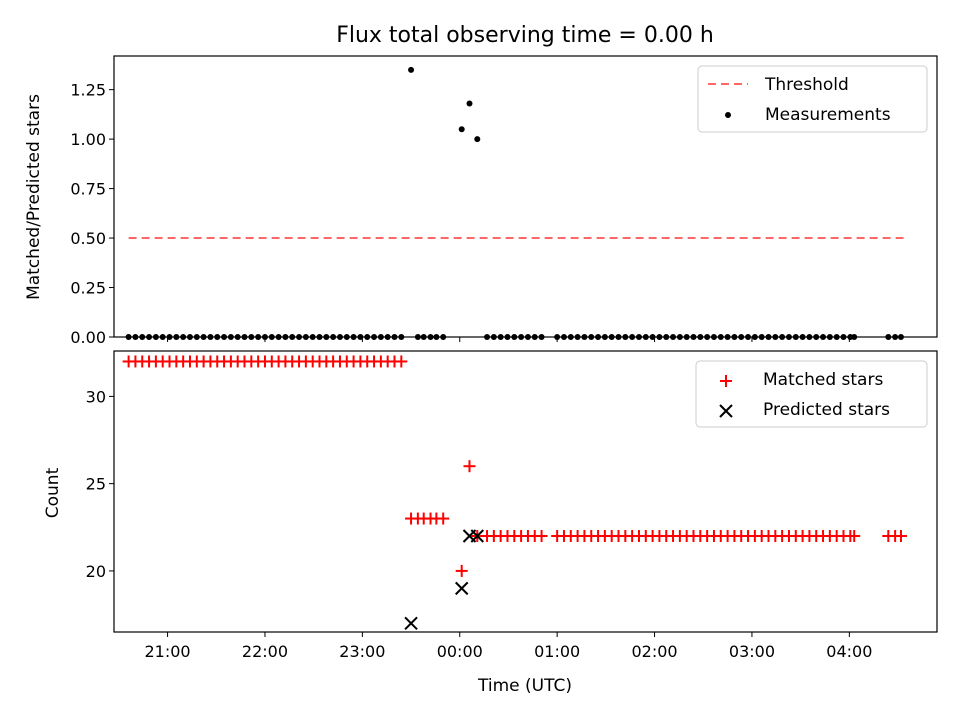  Describe the element at coordinates (726, 381) in the screenshot. I see `matched-legend-swatch` at that location.